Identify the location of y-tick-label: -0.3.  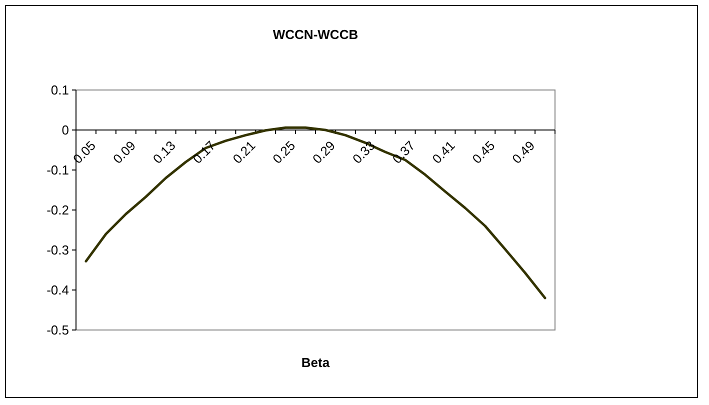
(57, 250).